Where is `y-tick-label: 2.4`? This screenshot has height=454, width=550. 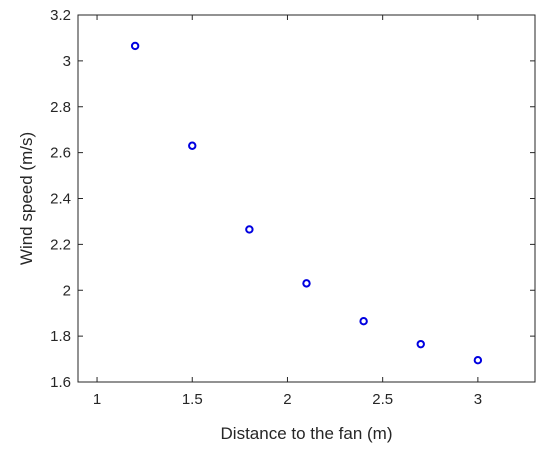
y-tick-label: 2.4 is located at coordinates (60, 199).